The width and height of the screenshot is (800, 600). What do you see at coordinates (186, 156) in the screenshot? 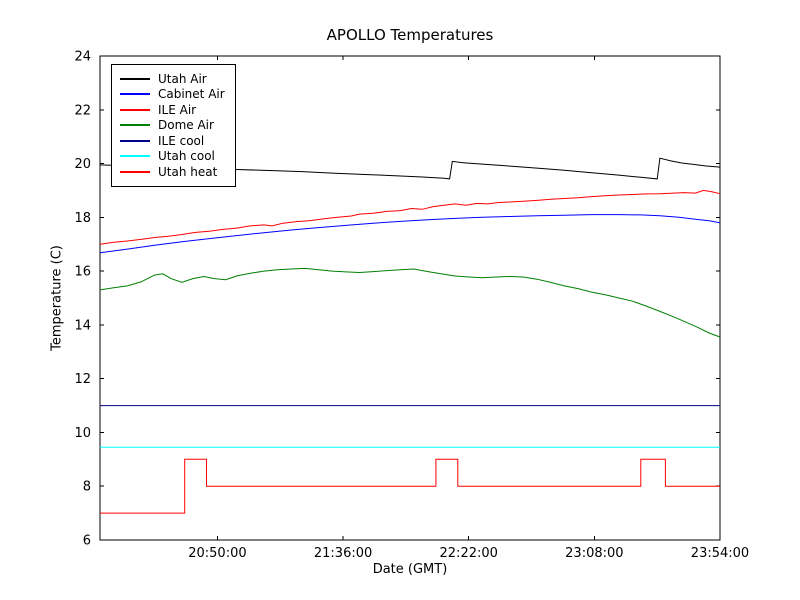
I see `legend-label: Utah cool` at bounding box center [186, 156].